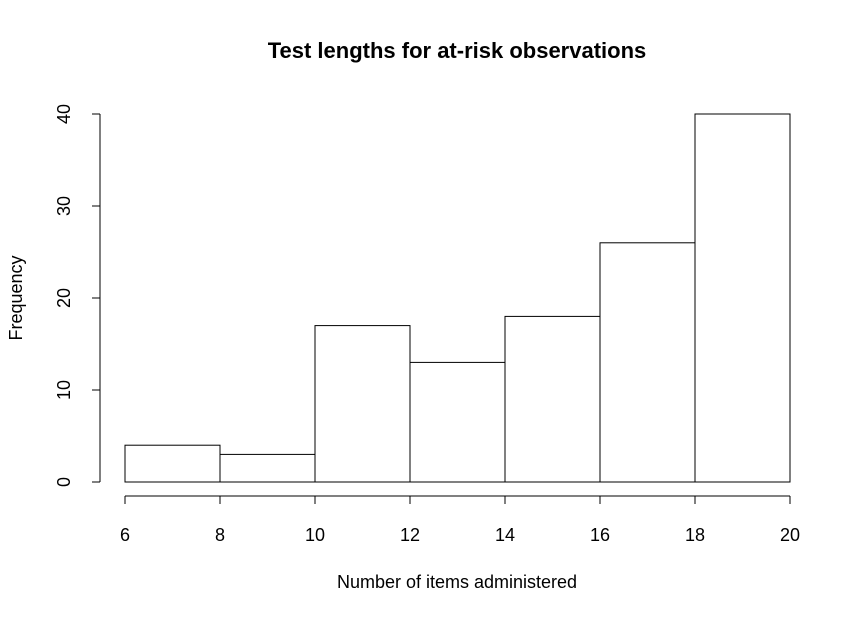 This screenshot has height=620, width=868. I want to click on x-tick-label: 14, so click(505, 535).